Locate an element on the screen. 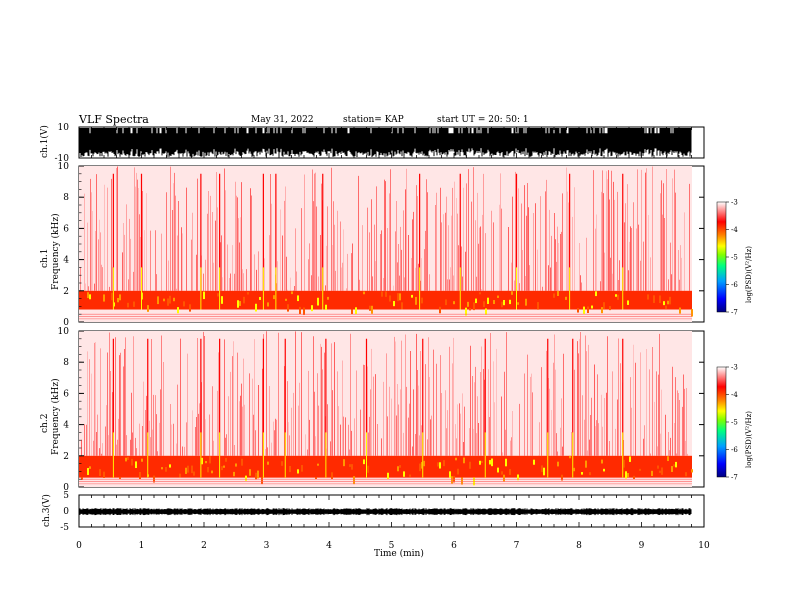  ch1-waveform-trace is located at coordinates (385, 142).